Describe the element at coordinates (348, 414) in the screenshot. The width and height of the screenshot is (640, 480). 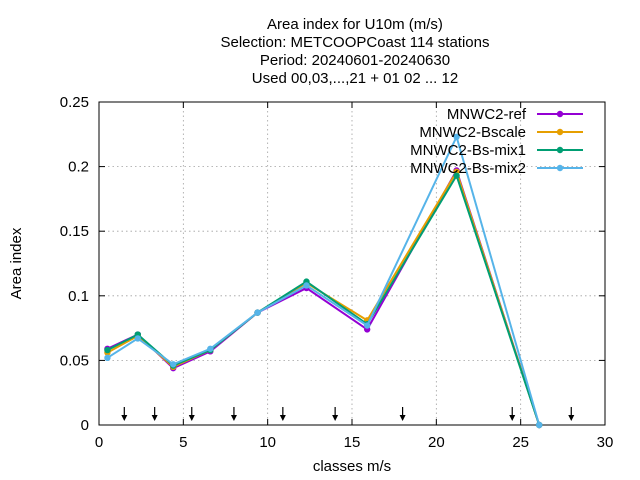
I see `threshold-arrows` at that location.